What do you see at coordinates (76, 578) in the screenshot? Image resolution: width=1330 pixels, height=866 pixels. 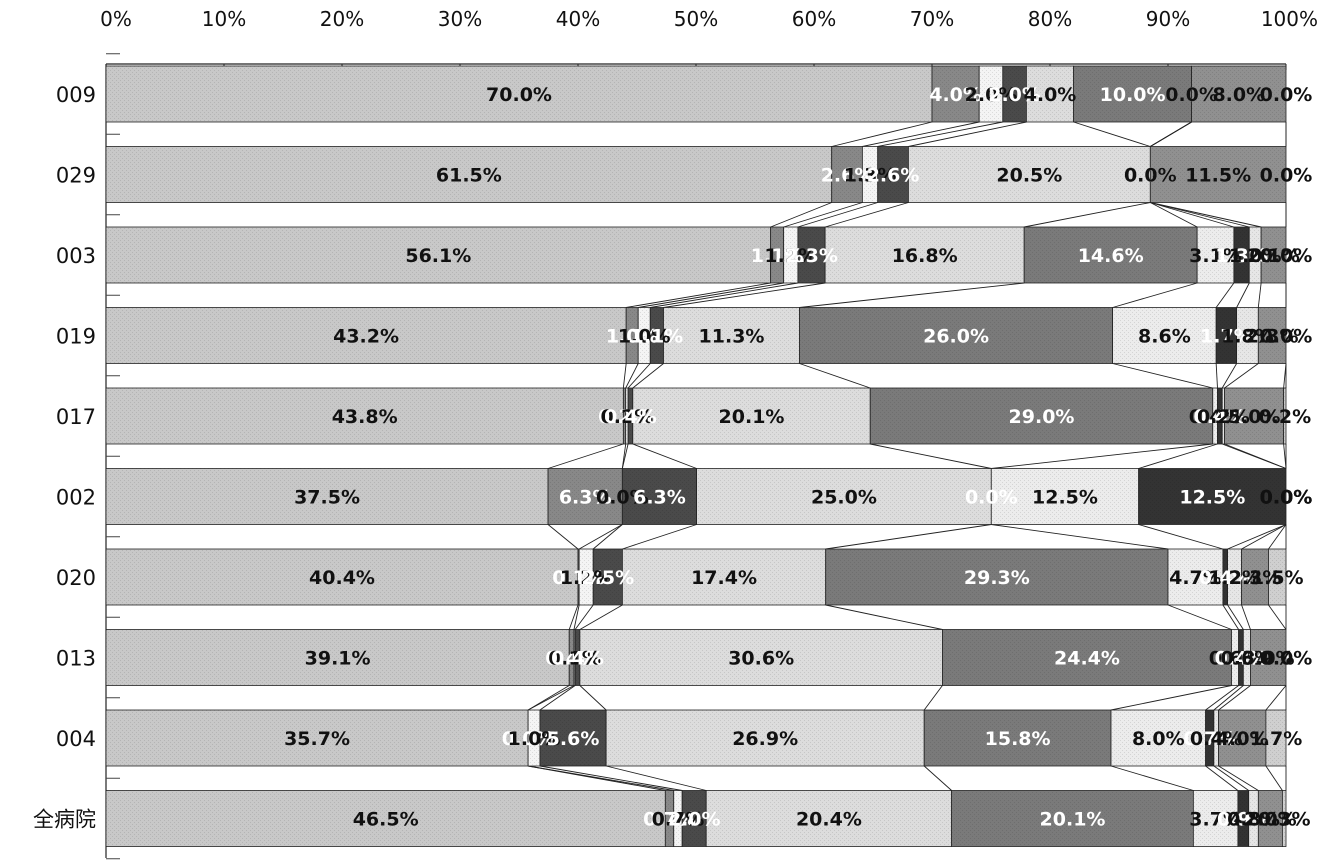 I see `category-label: 020` at bounding box center [76, 578].